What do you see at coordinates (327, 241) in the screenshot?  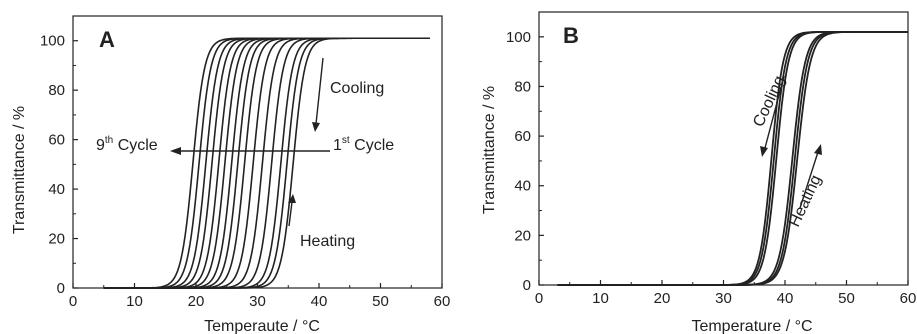 I see `panel-a-heating-label: Heating` at bounding box center [327, 241].